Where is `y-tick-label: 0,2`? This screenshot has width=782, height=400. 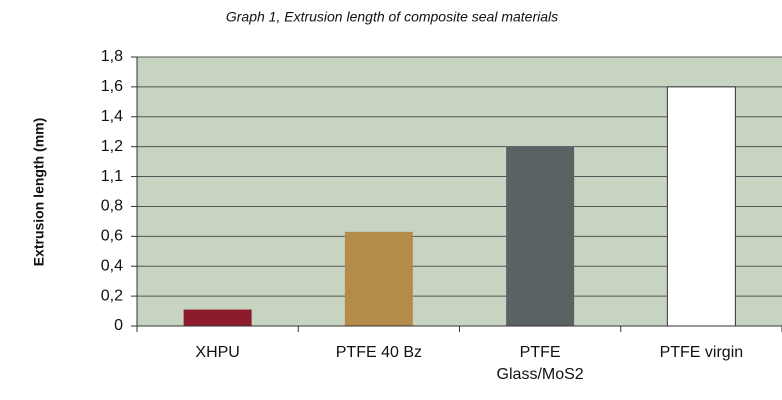 y-tick-label: 0,2 is located at coordinates (112, 295).